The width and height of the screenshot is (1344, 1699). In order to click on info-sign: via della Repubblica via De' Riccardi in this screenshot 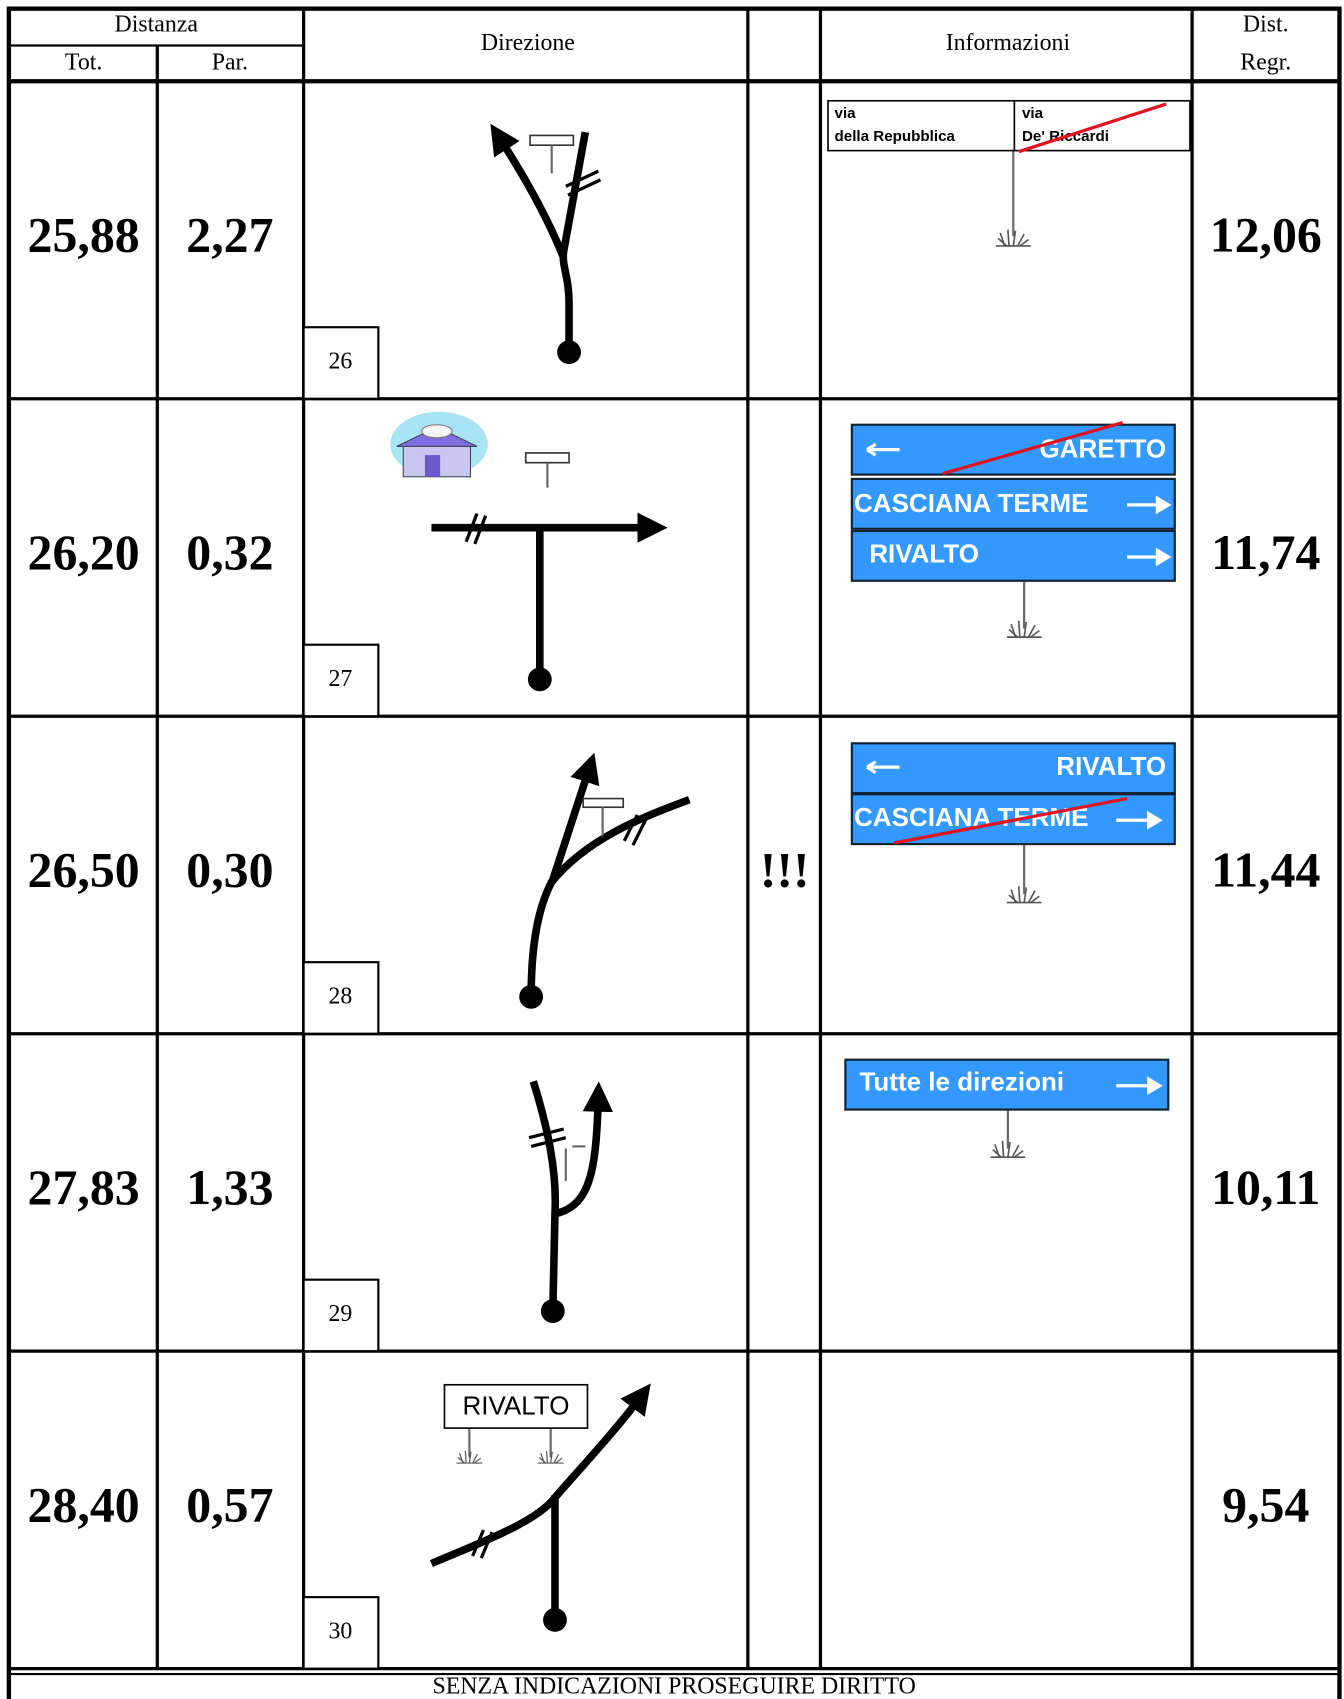, I will do `click(1009, 173)`.